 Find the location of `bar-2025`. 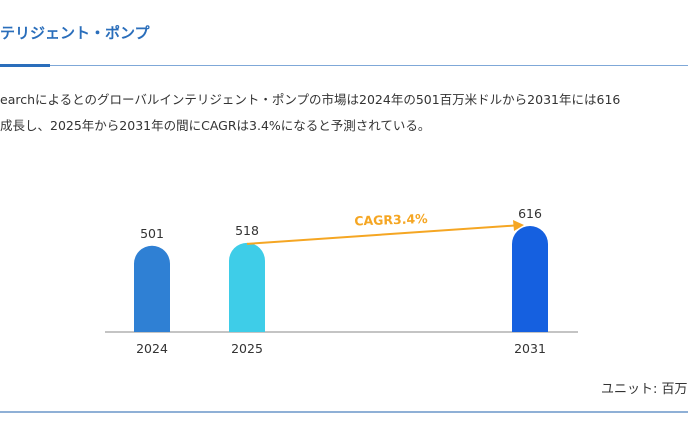

bar-2025 is located at coordinates (247, 287).